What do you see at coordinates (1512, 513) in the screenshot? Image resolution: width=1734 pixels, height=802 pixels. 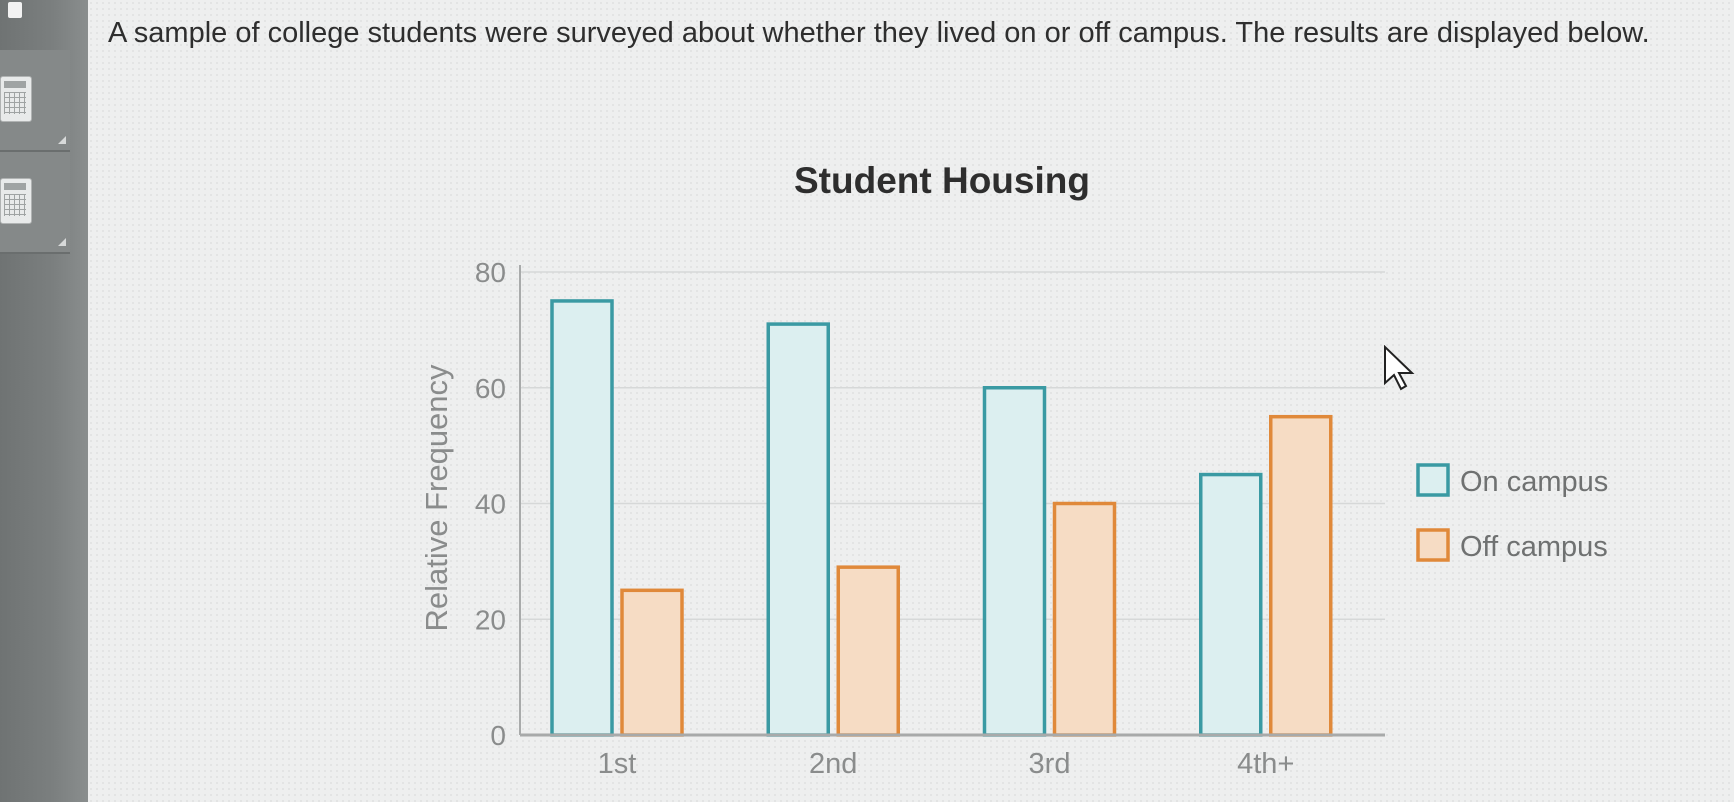 I see `legend: On campus Off campus` at bounding box center [1512, 513].